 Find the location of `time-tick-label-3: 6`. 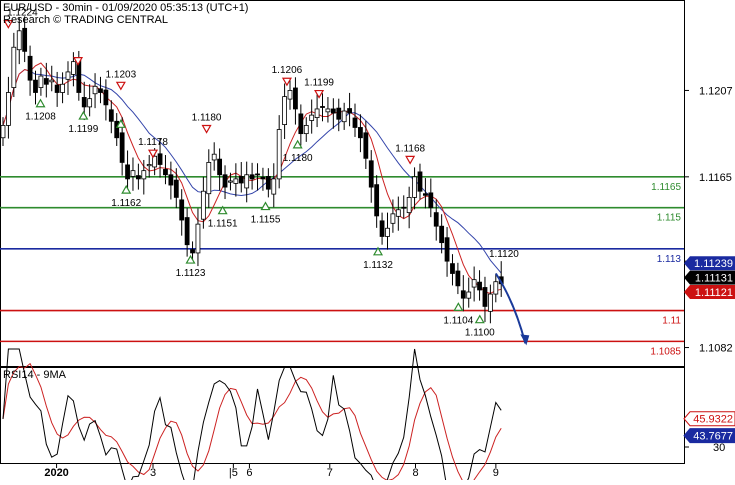

time-tick-label-3: 6 is located at coordinates (249, 473).